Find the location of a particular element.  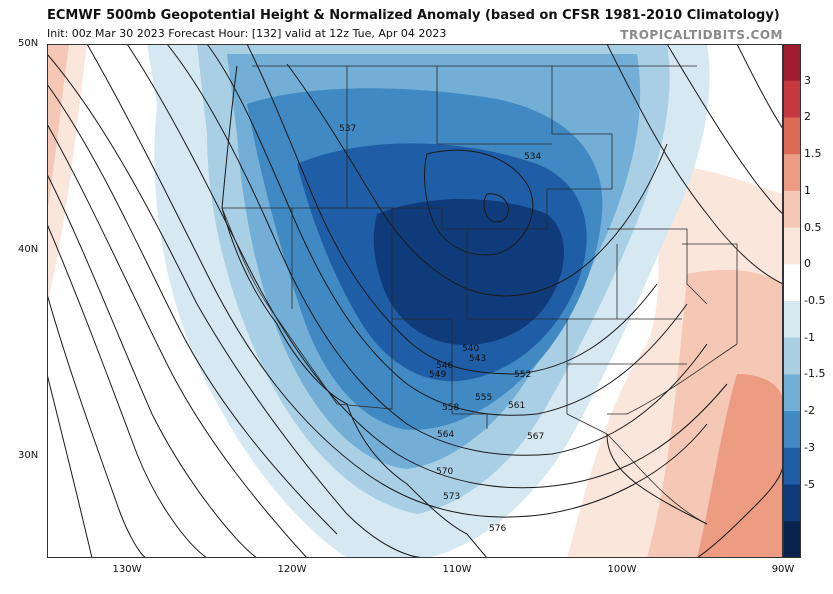

contour-label: 570 is located at coordinates (444, 472).